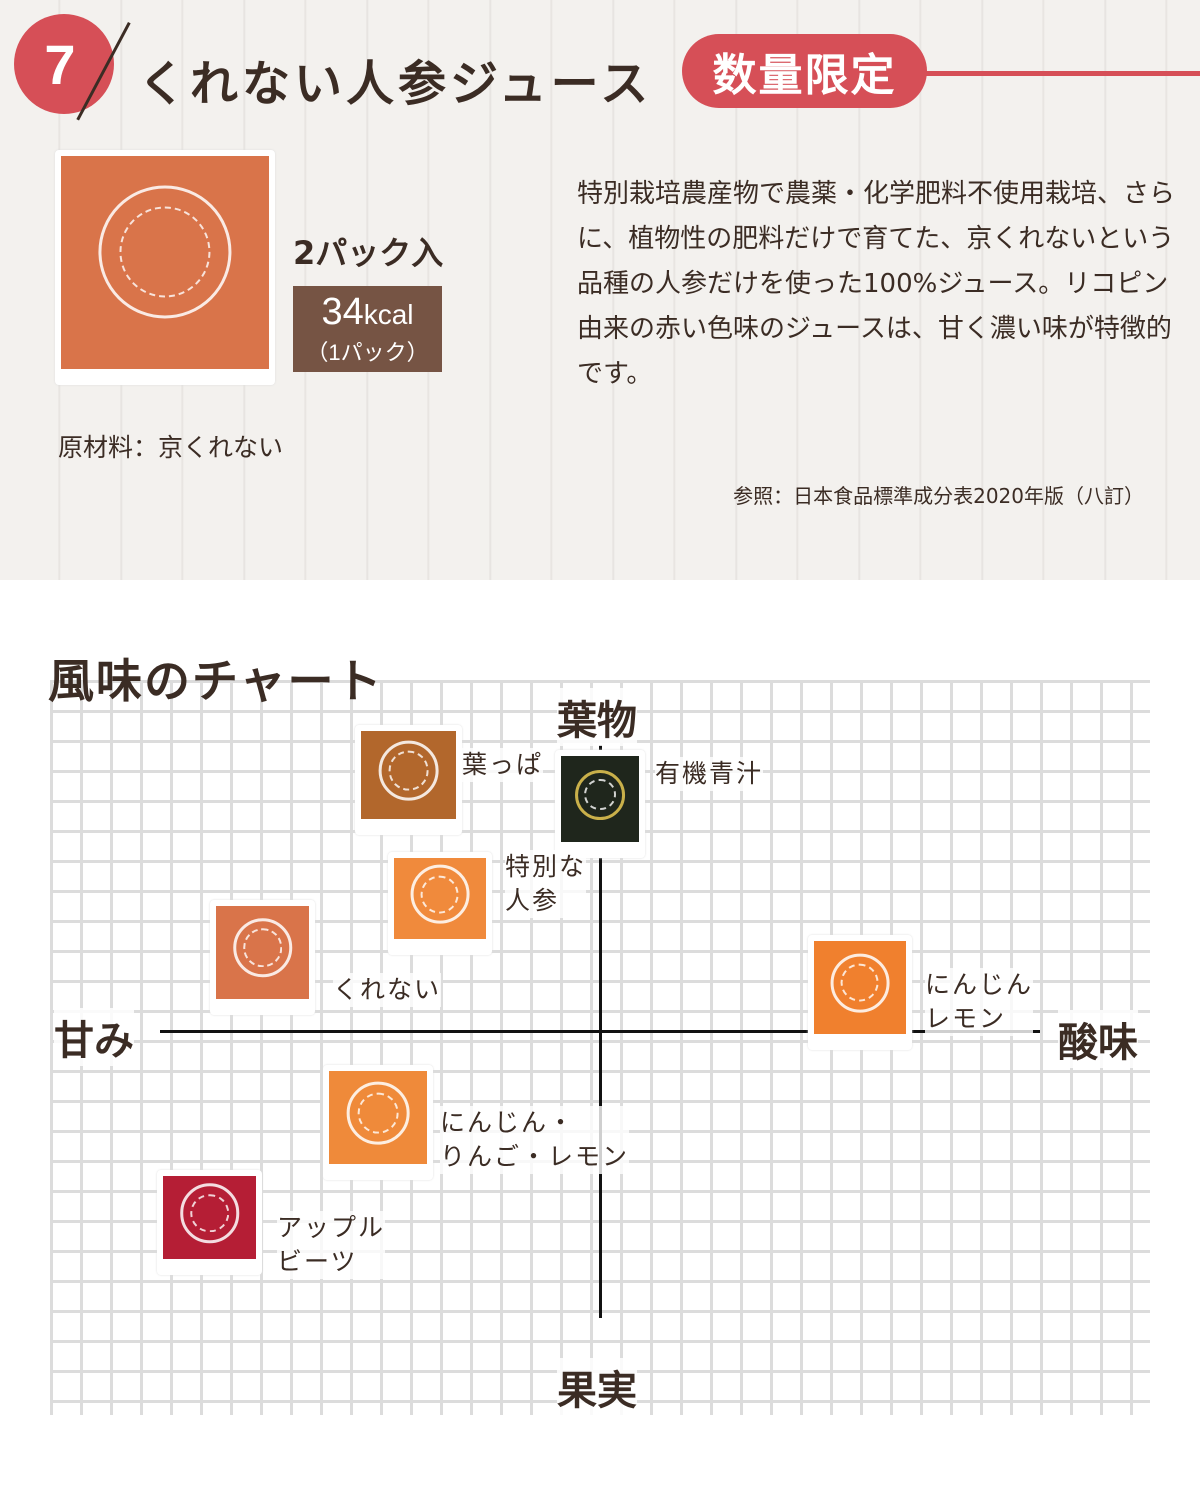 This screenshot has height=1505, width=1200. Describe the element at coordinates (216, 681) in the screenshot. I see `chart-title: 風味のチャート` at that location.